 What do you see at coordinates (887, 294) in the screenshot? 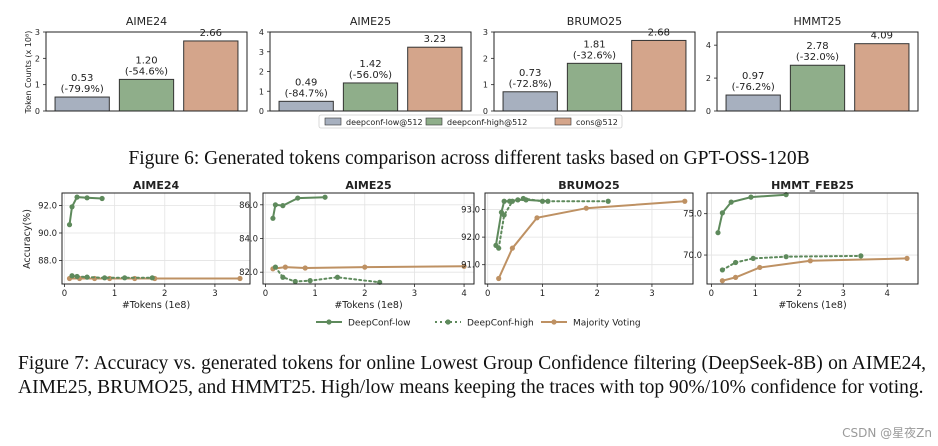
I see `x-tick-label: 4` at bounding box center [887, 294].